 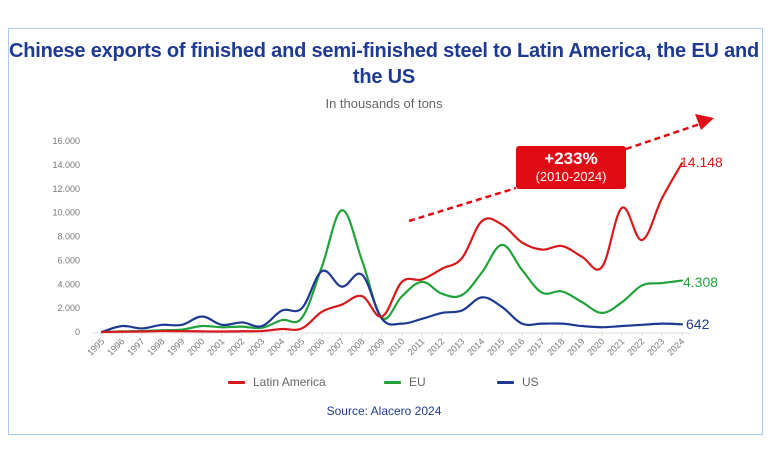 What do you see at coordinates (66, 213) in the screenshot?
I see `y-tick-label: 10.000` at bounding box center [66, 213].